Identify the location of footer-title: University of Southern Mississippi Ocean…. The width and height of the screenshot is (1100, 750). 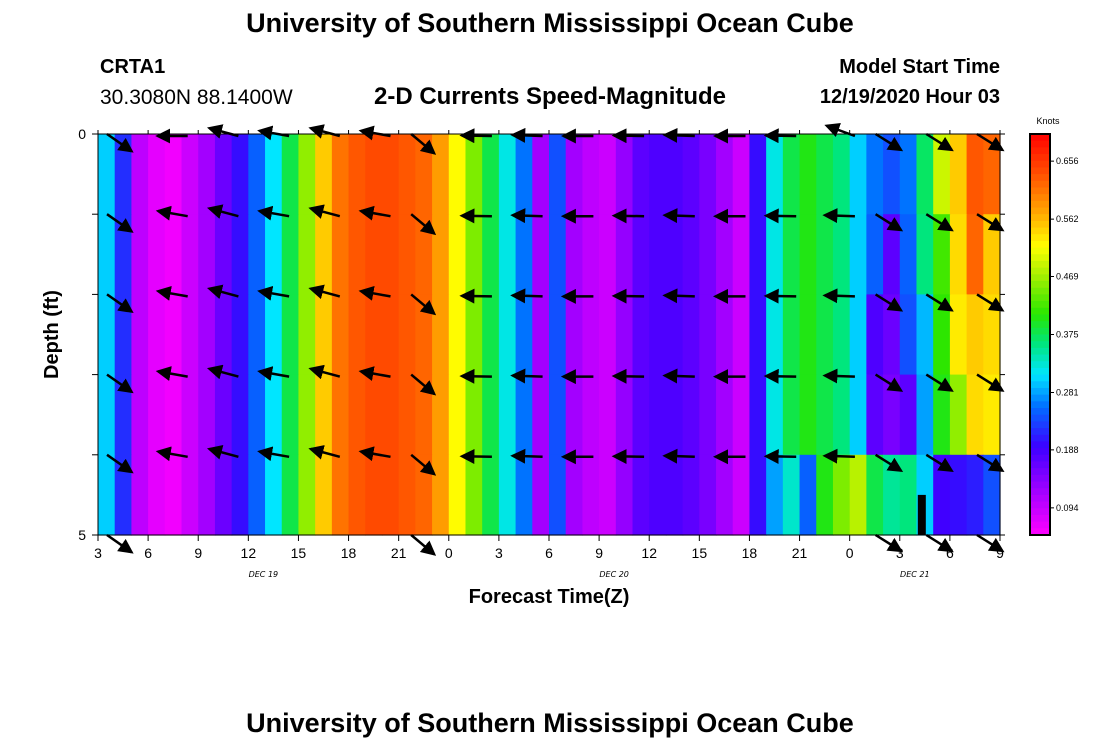
(550, 723).